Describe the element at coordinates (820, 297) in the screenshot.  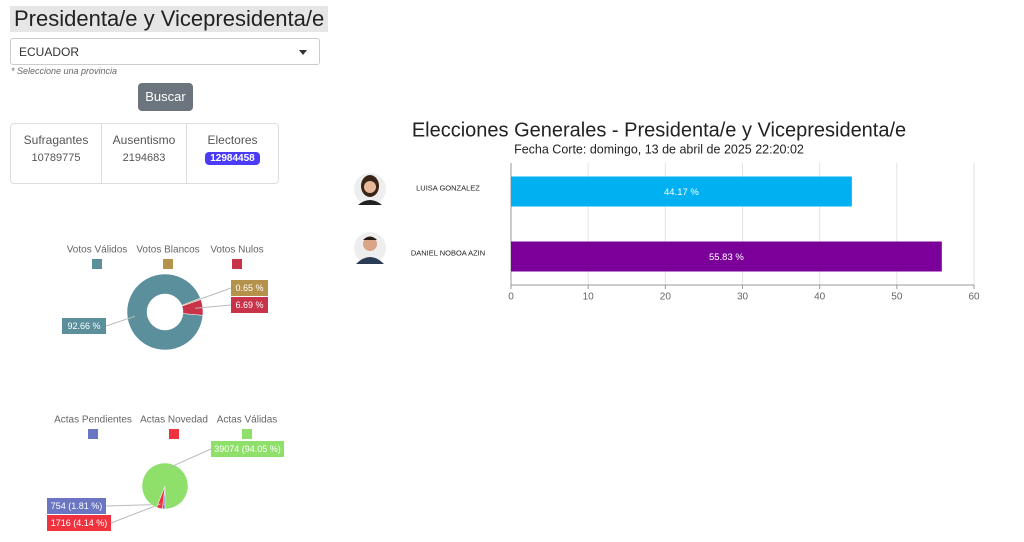
I see `x-tick-label: 40` at that location.